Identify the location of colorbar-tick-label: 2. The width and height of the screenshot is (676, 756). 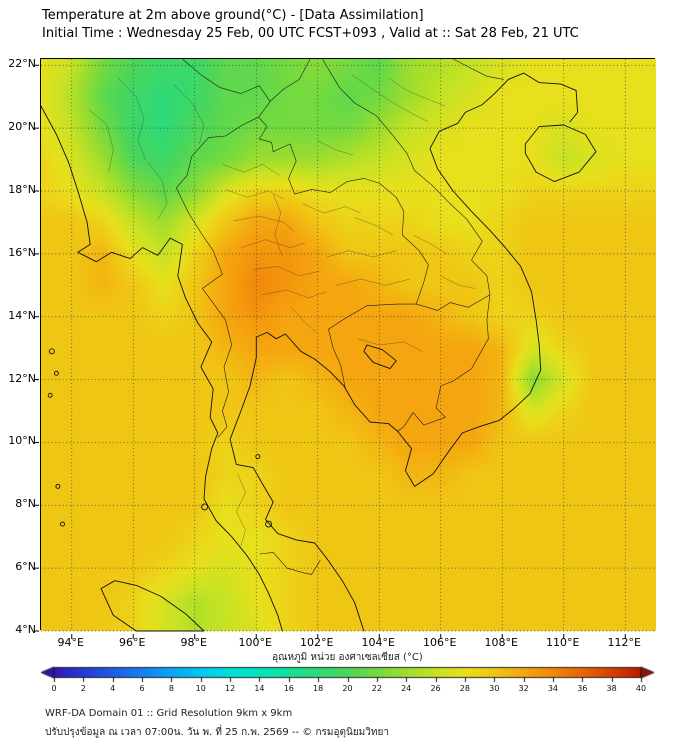
(83, 688).